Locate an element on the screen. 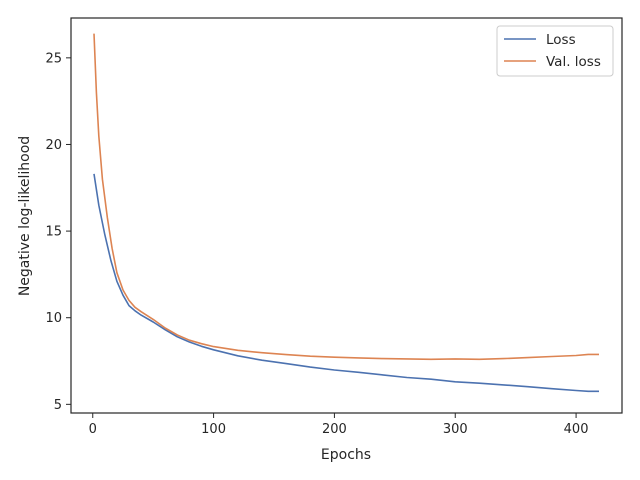 The height and width of the screenshot is (480, 640). y-tick-label: 15 is located at coordinates (53, 232).